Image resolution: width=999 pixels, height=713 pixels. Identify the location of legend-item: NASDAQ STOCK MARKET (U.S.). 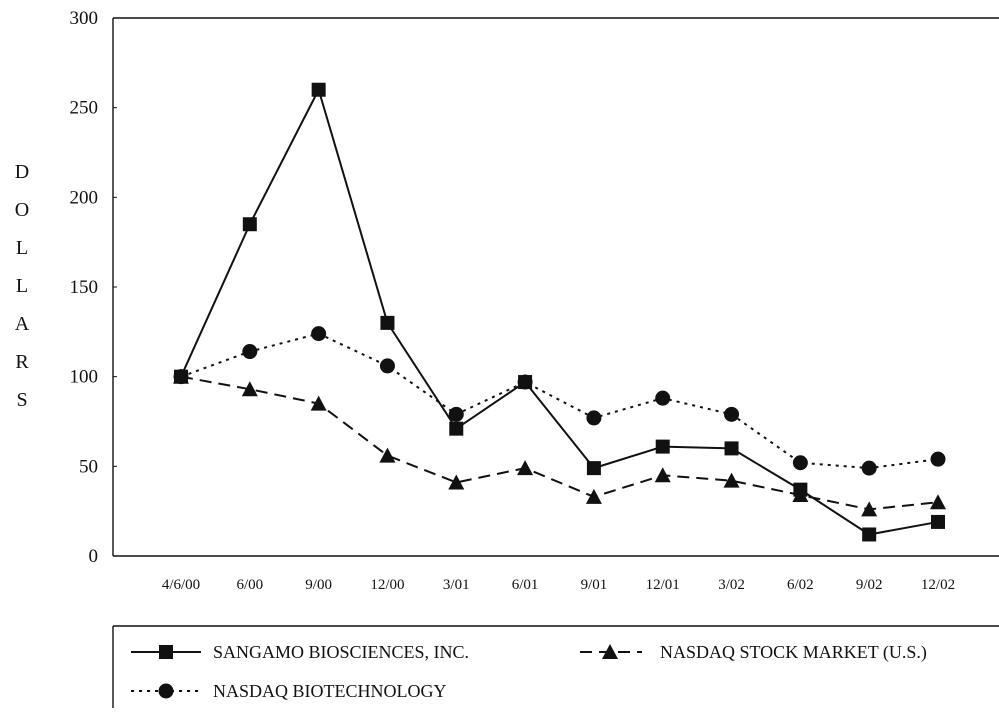
(753, 652).